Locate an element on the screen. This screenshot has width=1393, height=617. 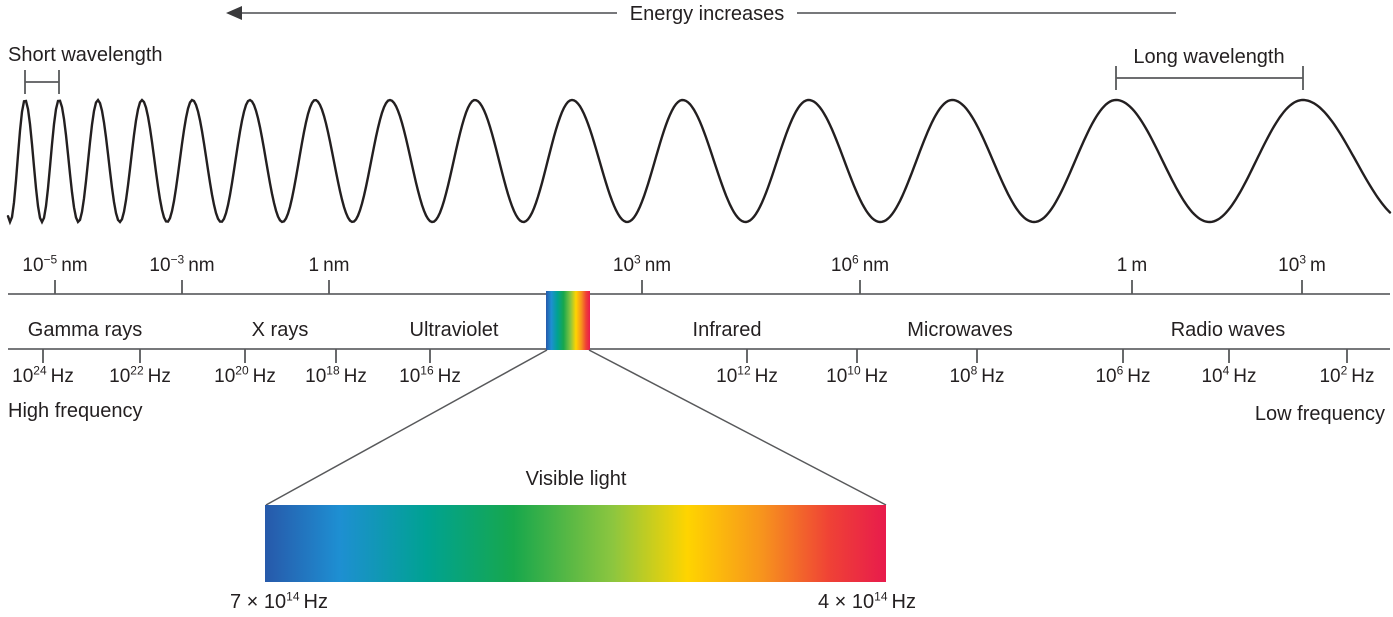
high-frequency-label: High frequency is located at coordinates (75, 411).